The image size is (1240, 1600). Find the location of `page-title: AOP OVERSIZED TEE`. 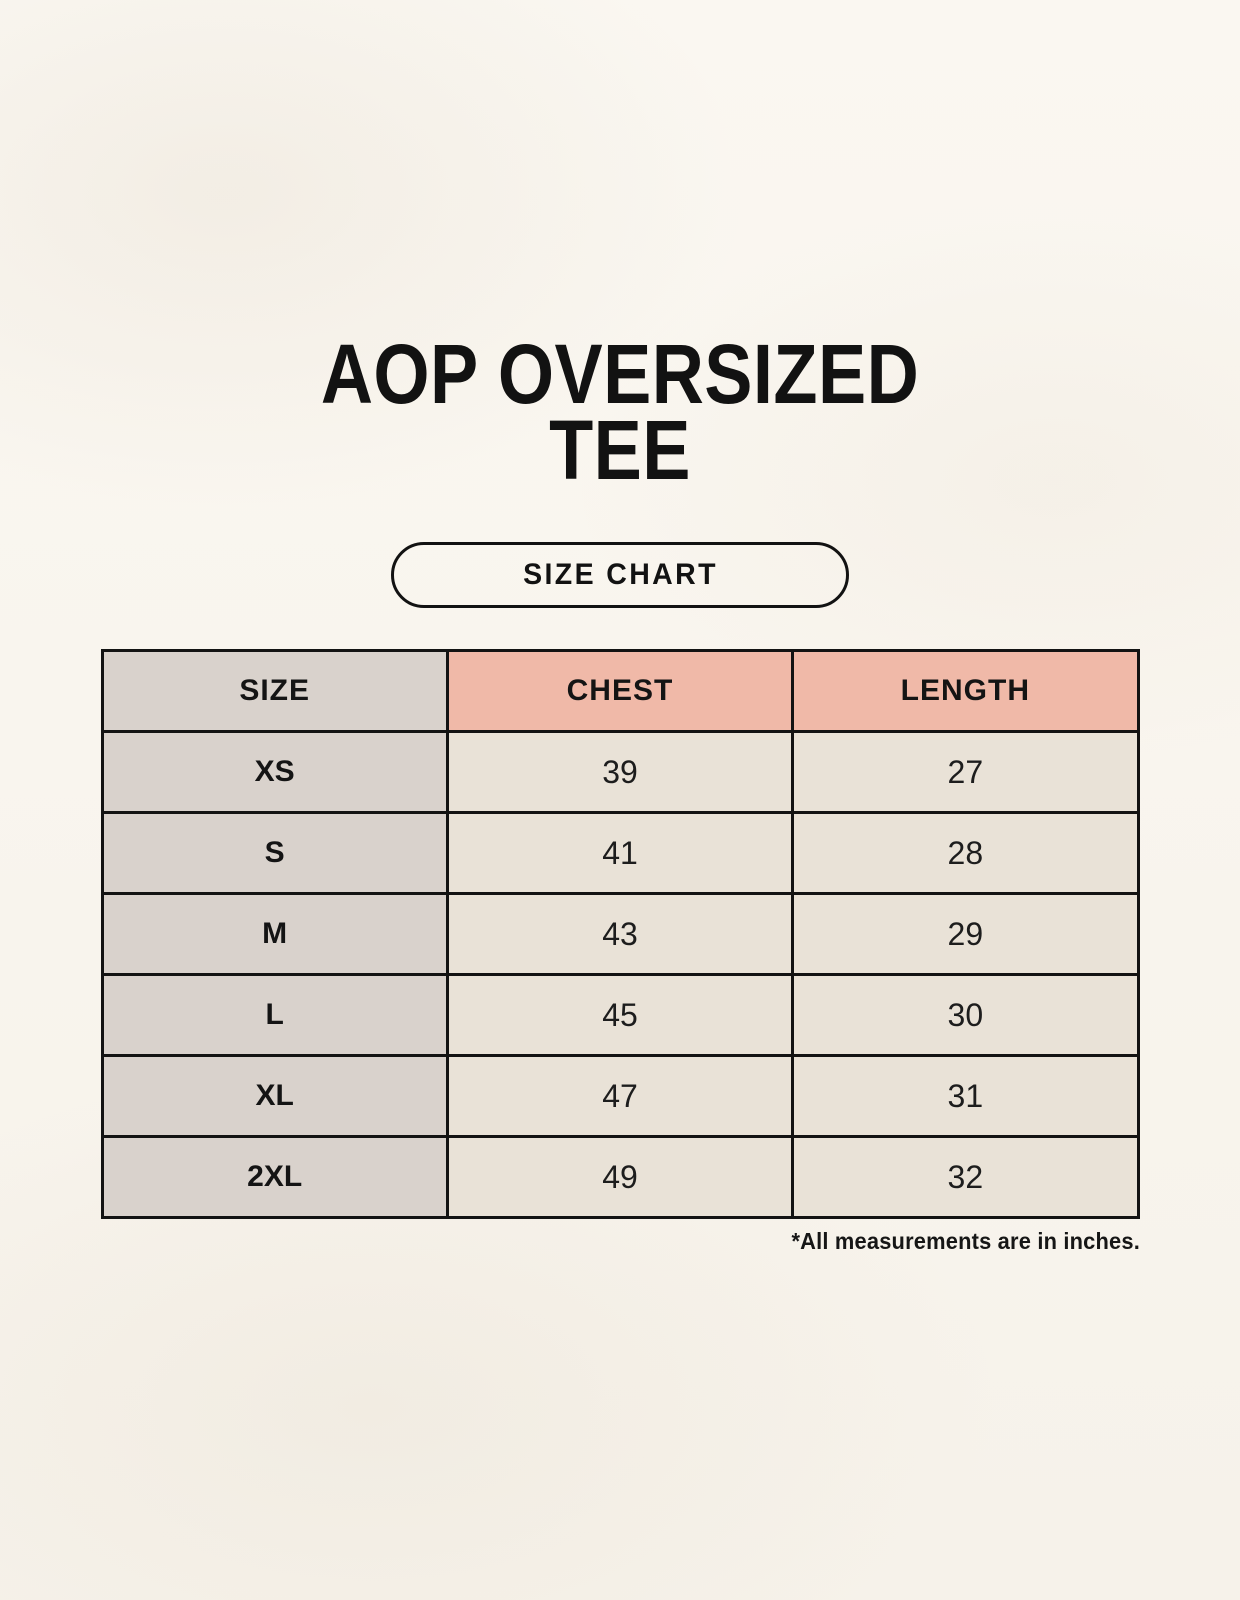

page-title: AOP OVERSIZED TEE is located at coordinates (620, 412).